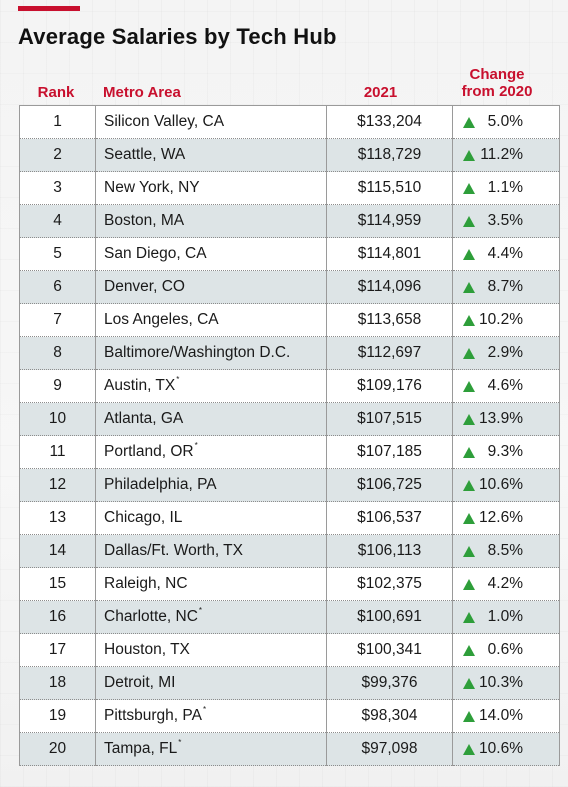 This screenshot has width=568, height=787. I want to click on salary-cell: $106,113, so click(389, 551).